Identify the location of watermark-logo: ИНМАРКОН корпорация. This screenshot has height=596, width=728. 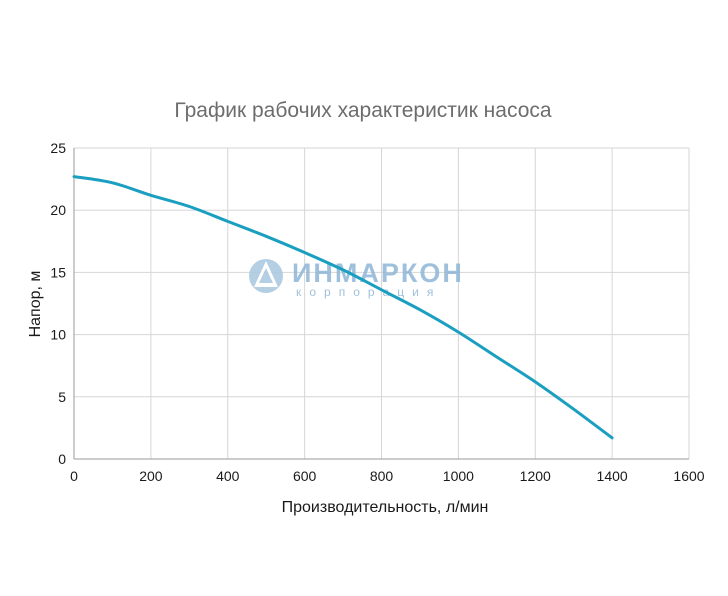
(356, 278).